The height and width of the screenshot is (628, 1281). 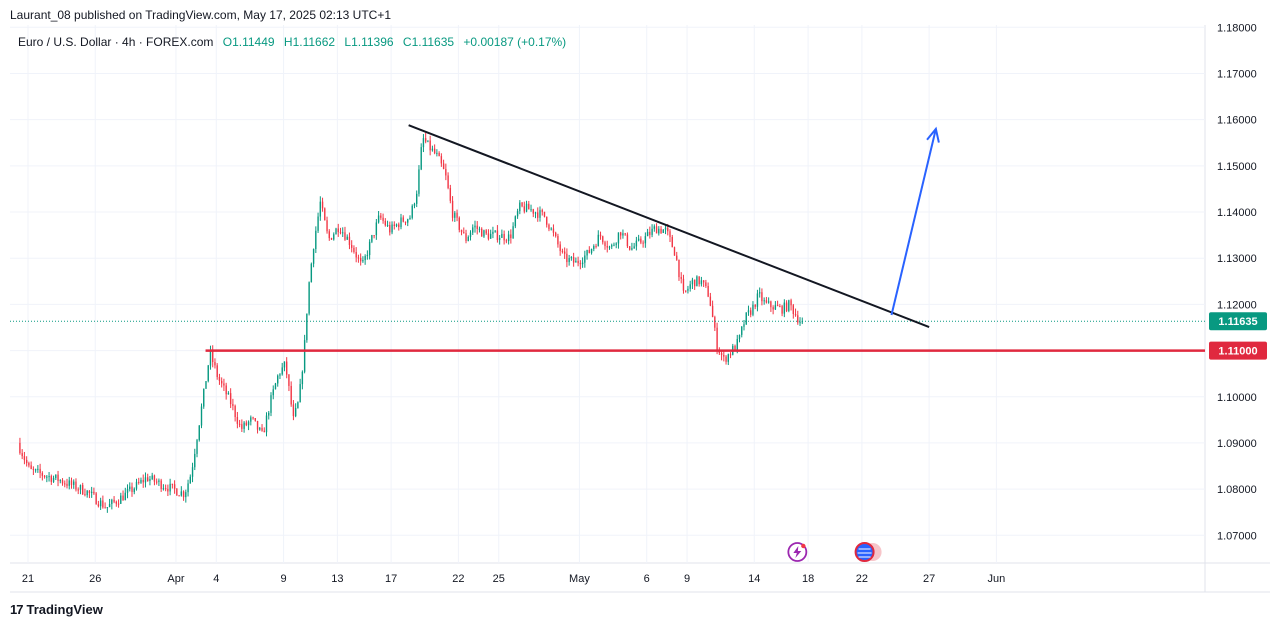 I want to click on time-tick-label: Apr, so click(x=175, y=579).